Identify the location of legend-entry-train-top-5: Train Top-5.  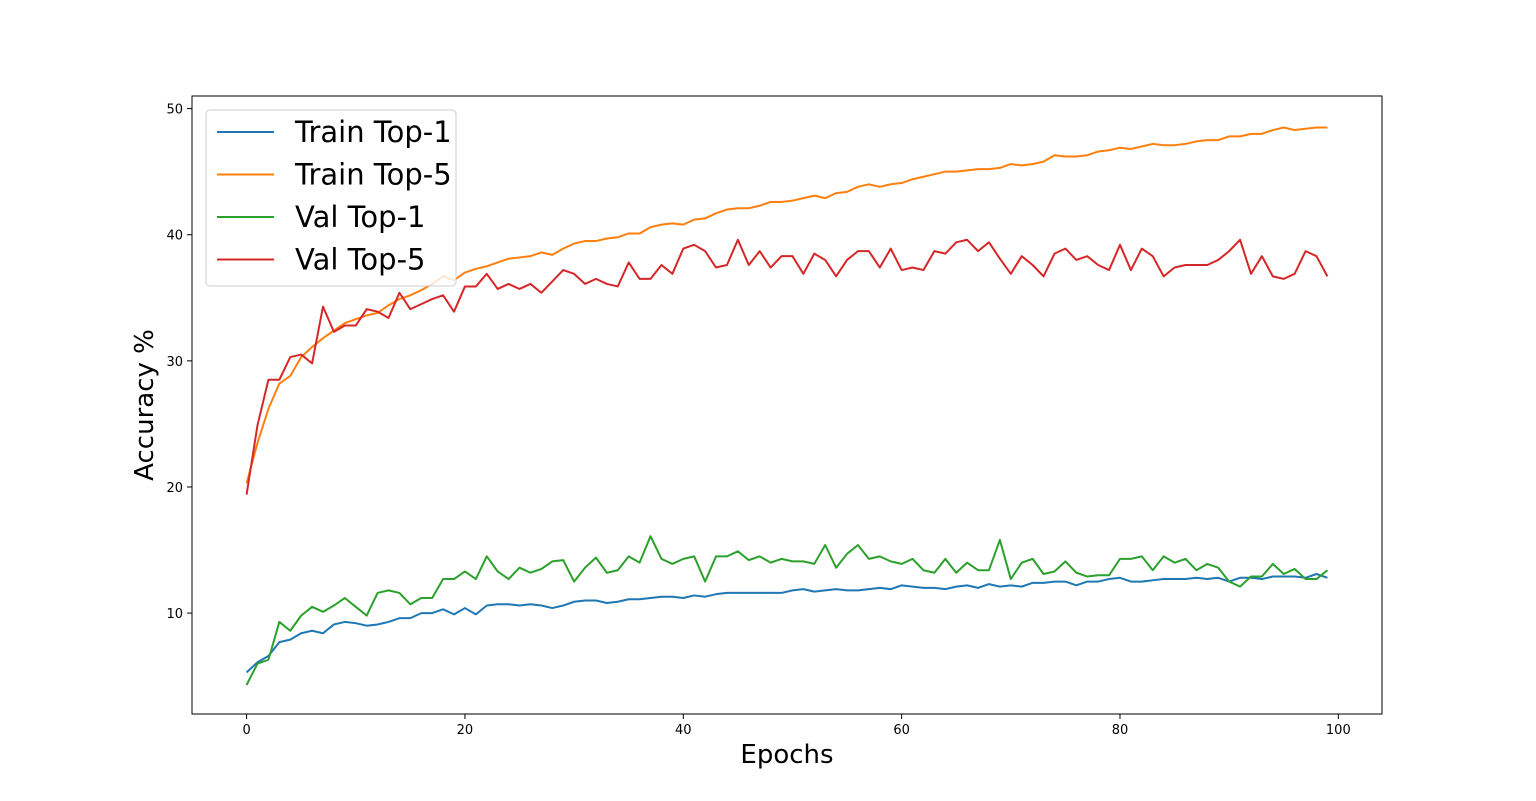
(334, 175).